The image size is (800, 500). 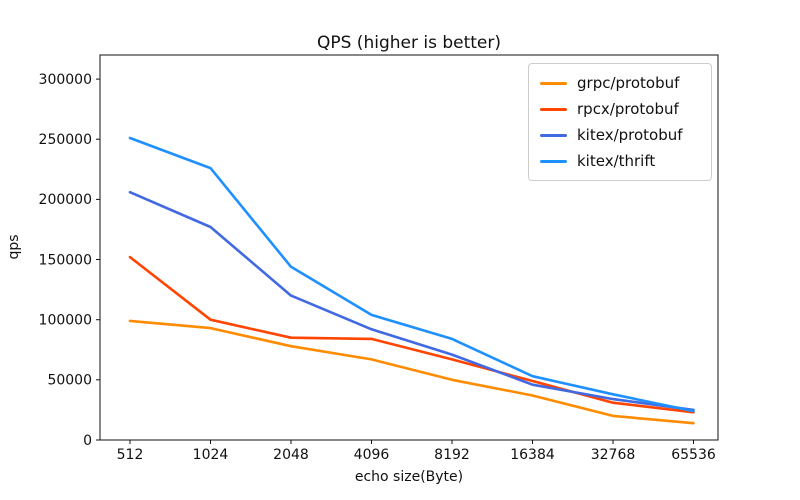 What do you see at coordinates (452, 455) in the screenshot?
I see `x-tick-label: 8192` at bounding box center [452, 455].